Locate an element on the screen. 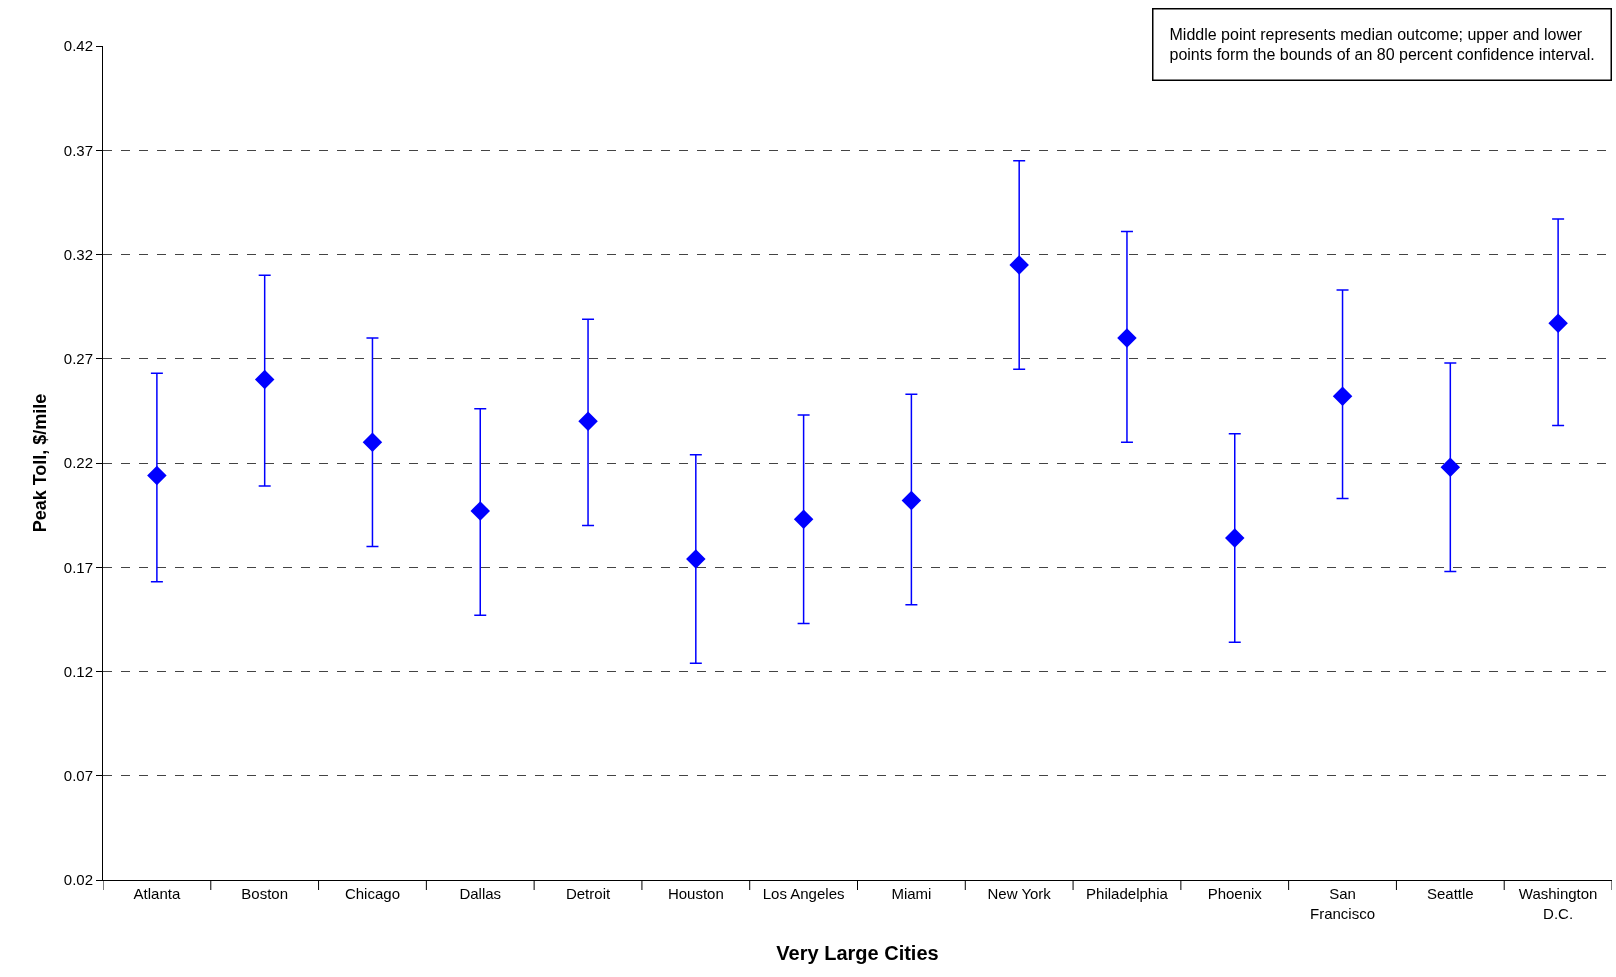 This screenshot has width=1616, height=977. x-tick-label: Houston is located at coordinates (695, 893).